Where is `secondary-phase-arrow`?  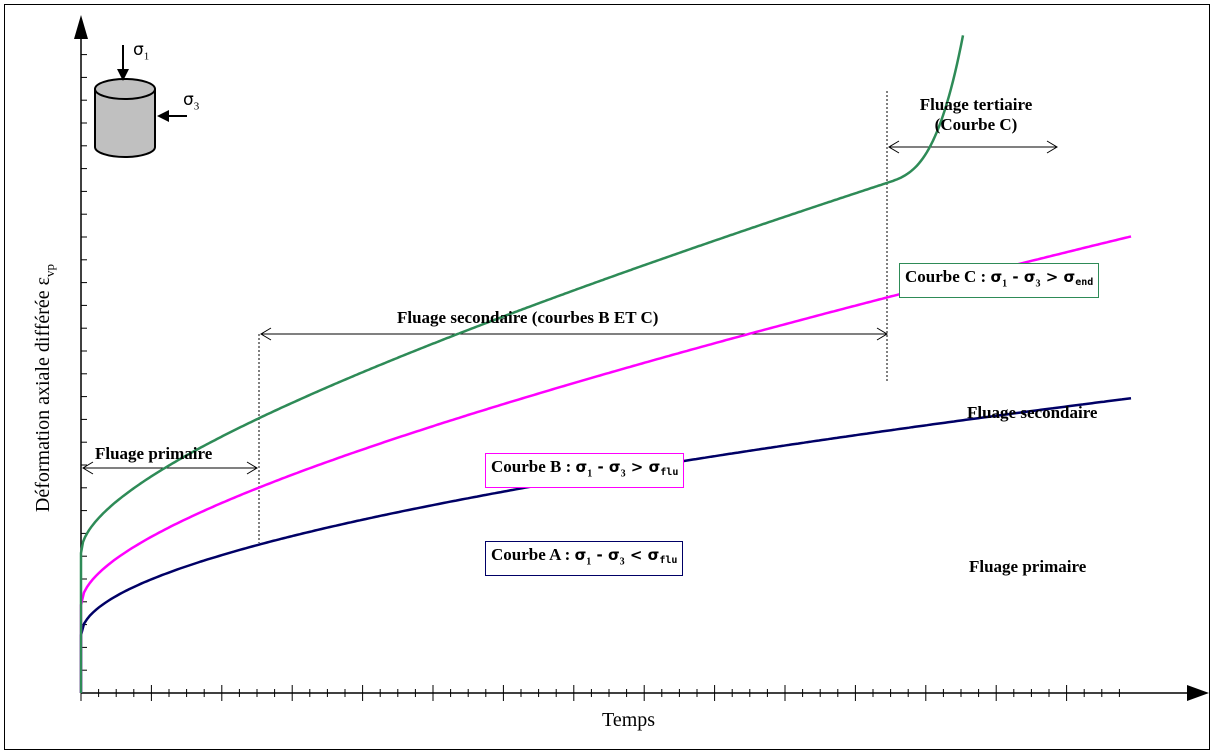
secondary-phase-arrow is located at coordinates (574, 334).